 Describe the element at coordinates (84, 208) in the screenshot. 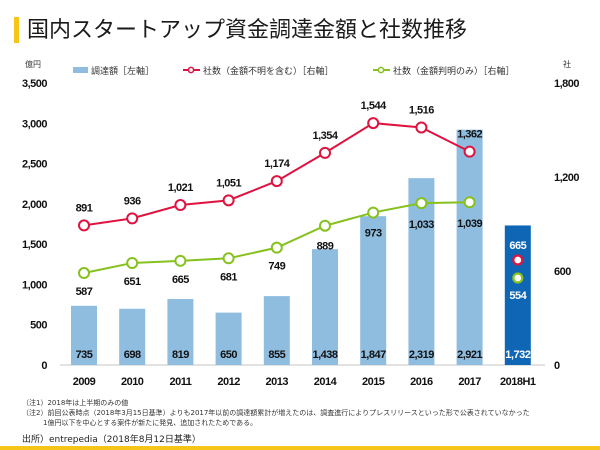

I see `series-total-value-label: 891` at that location.